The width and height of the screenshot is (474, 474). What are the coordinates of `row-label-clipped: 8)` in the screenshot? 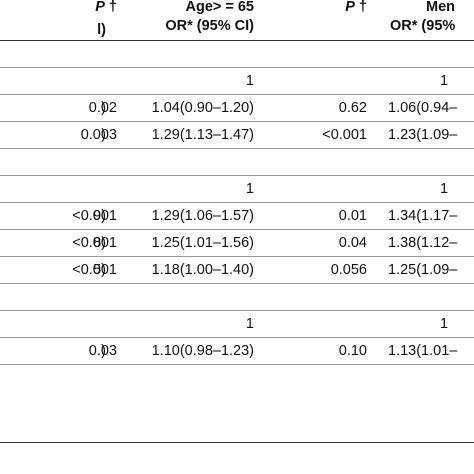 It's located at (99, 243).